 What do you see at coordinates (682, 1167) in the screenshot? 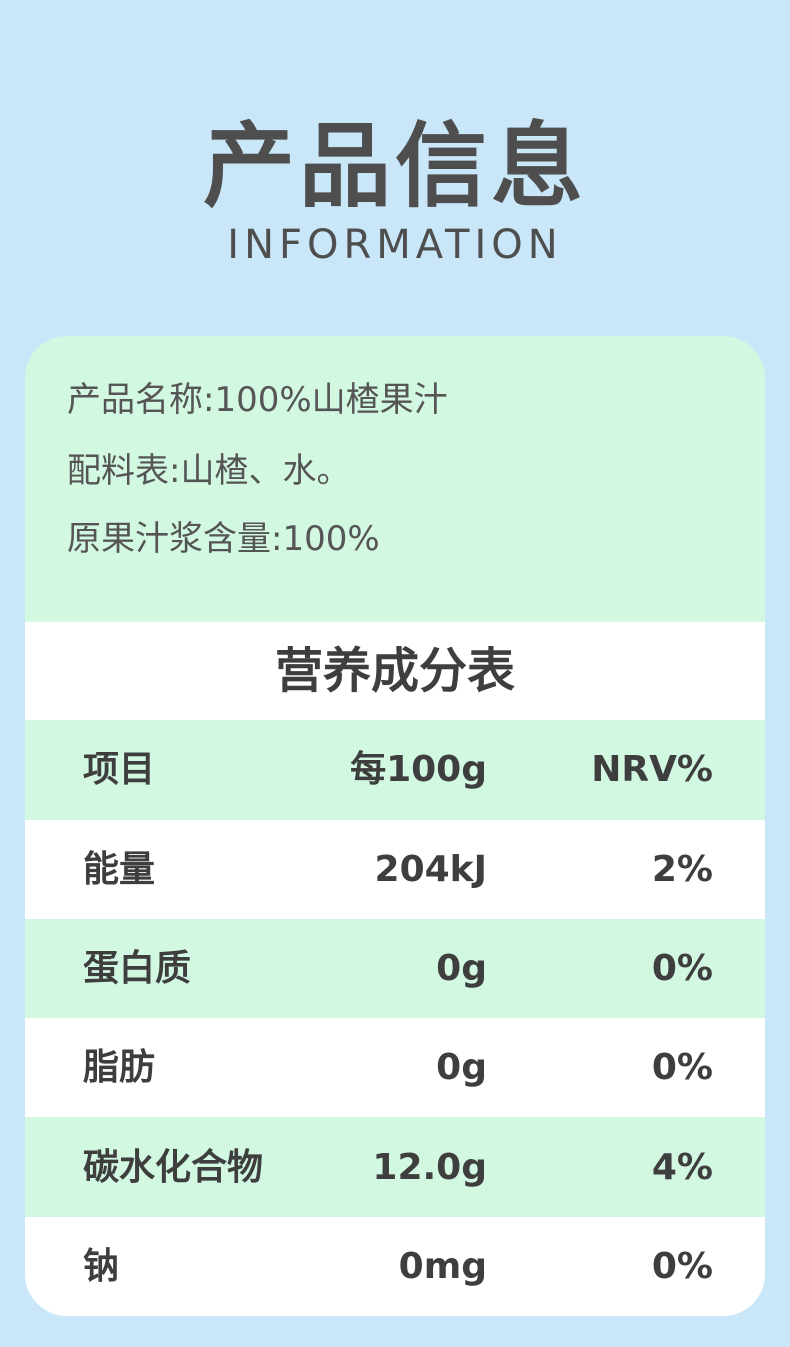
I see `cell-nrv: 4%` at bounding box center [682, 1167].